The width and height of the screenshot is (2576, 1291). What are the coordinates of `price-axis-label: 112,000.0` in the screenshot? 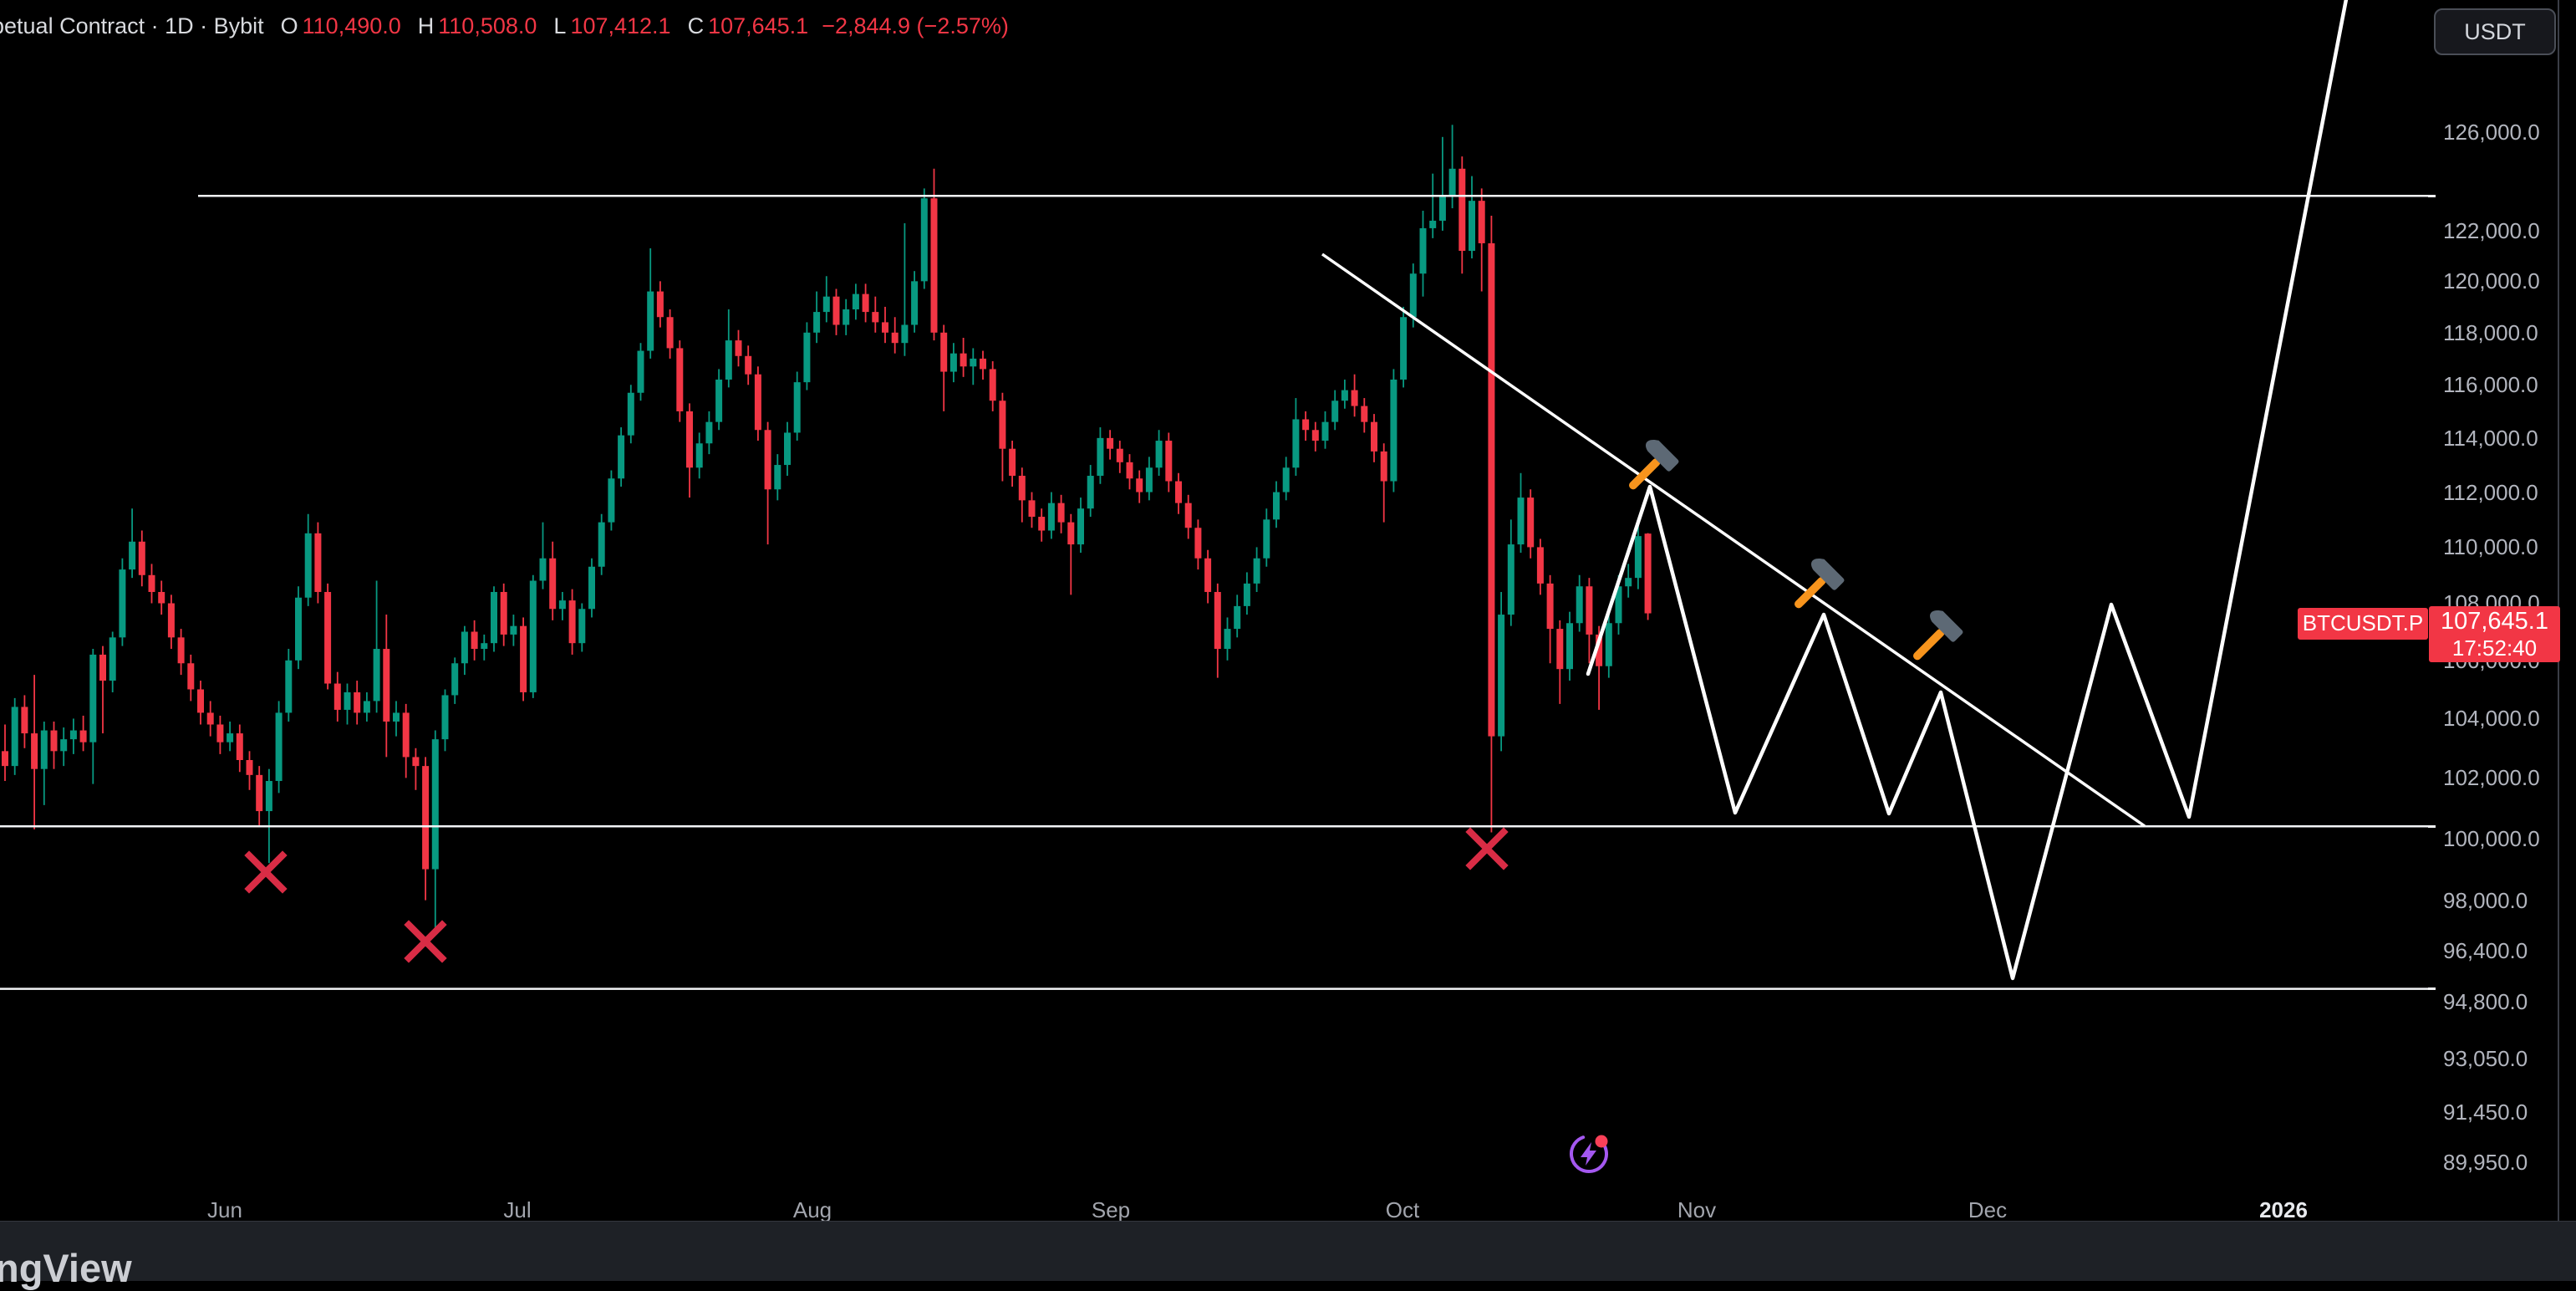 It's located at (2490, 492).